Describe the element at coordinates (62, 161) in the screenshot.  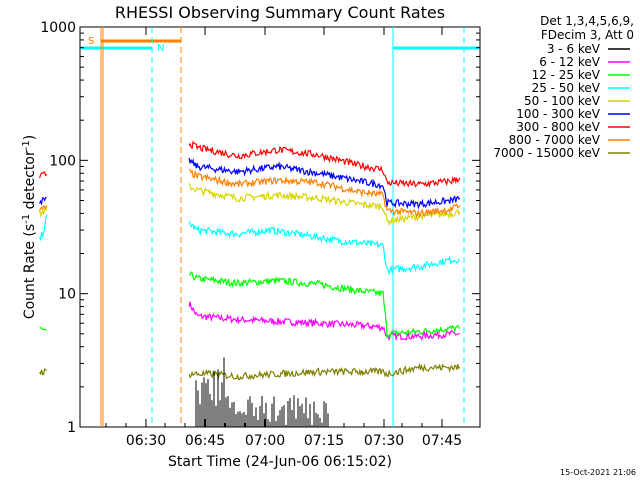
I see `y-tick-label: 100` at that location.